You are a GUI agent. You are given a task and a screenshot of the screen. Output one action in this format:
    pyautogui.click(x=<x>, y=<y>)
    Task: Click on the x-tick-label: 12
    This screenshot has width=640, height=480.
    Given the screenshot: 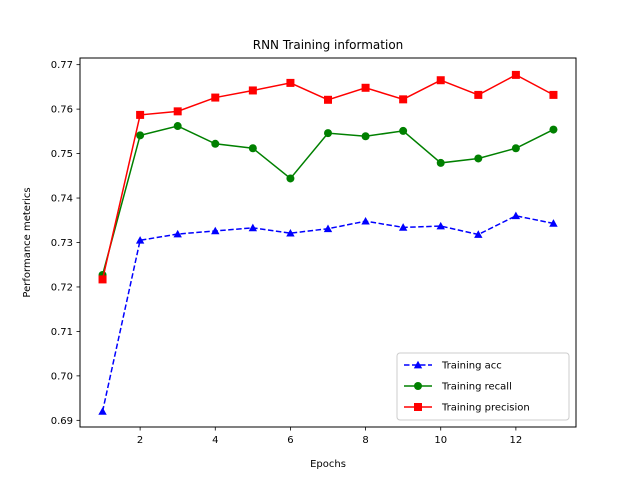 What is the action you would take?
    pyautogui.click(x=516, y=440)
    